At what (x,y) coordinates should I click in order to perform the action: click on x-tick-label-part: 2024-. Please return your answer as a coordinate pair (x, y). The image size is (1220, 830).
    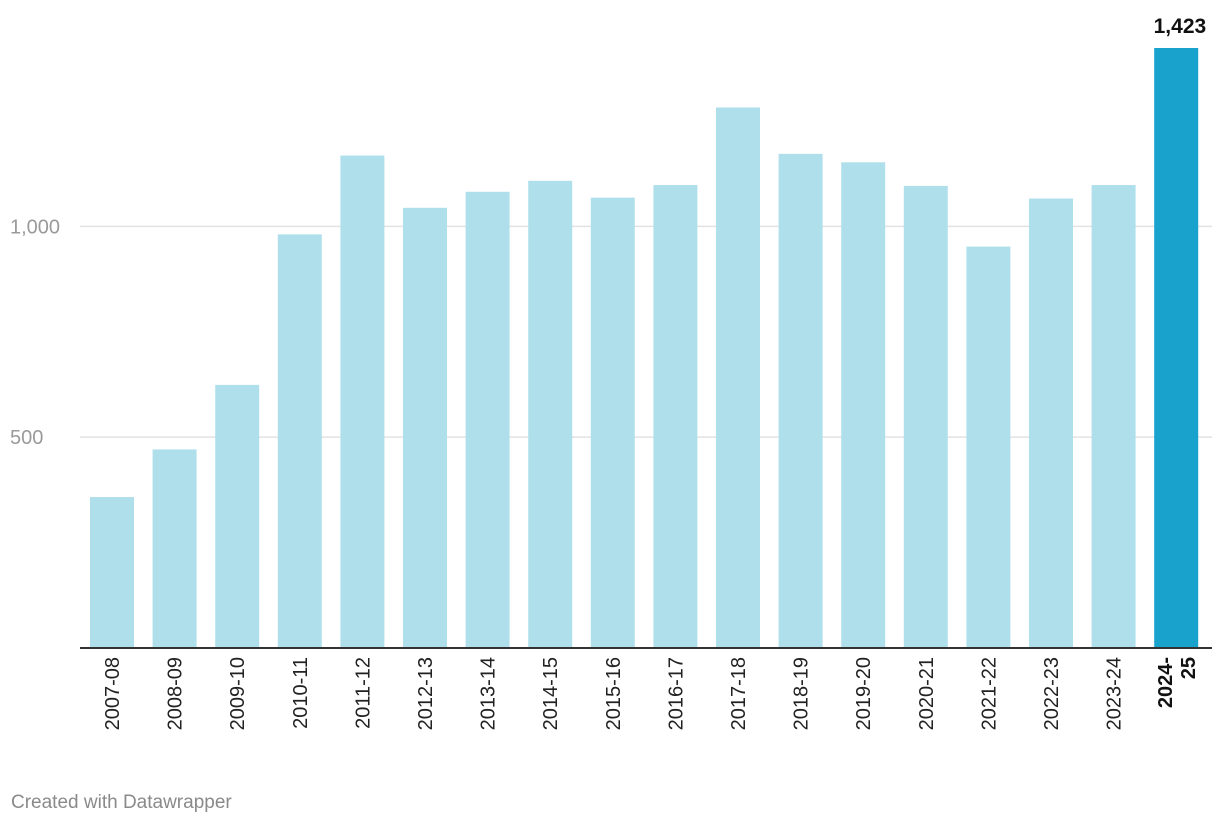
    Looking at the image, I should click on (1166, 682).